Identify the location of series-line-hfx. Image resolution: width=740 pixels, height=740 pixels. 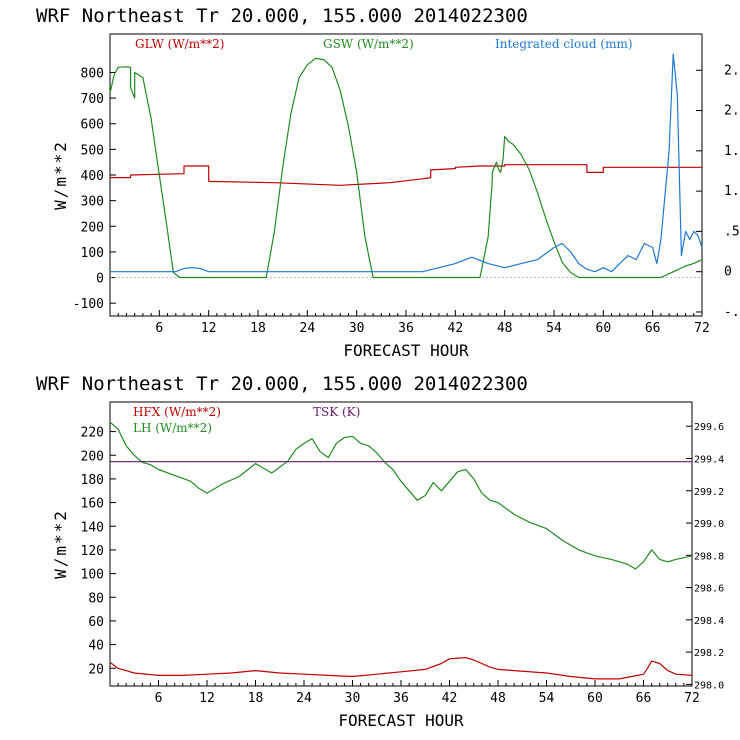
(401, 668).